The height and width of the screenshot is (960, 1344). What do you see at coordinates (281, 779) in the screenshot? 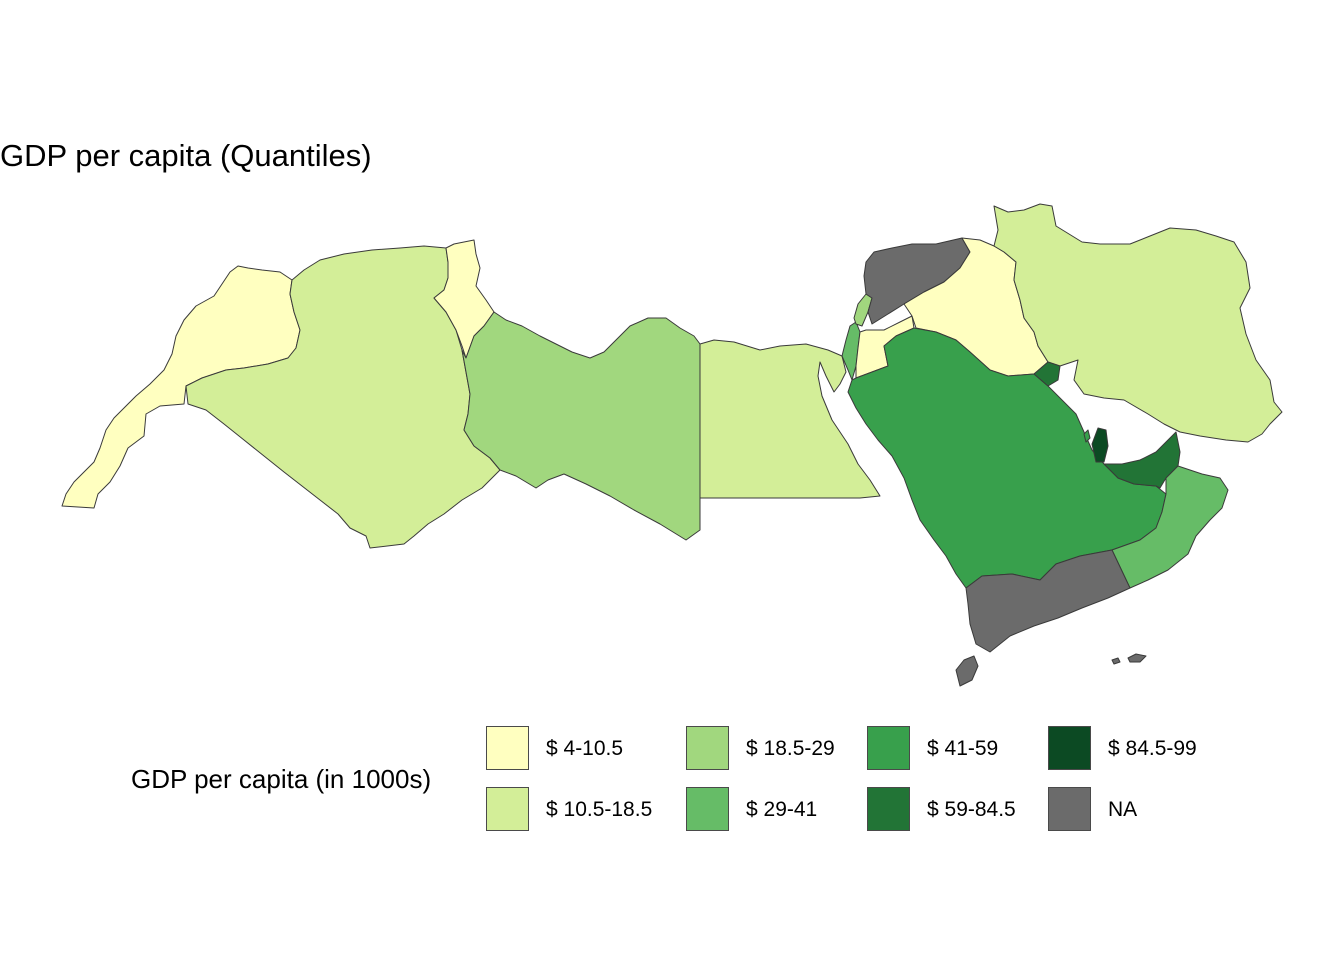
I see `legend-title: GDP per capita (in 1000s)` at bounding box center [281, 779].